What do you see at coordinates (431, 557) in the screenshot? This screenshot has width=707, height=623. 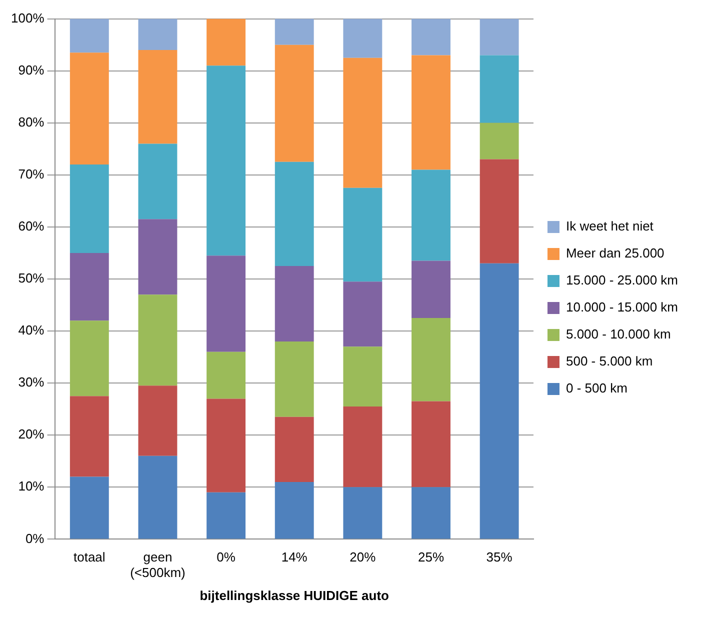 I see `x-tick-label: 25%` at bounding box center [431, 557].